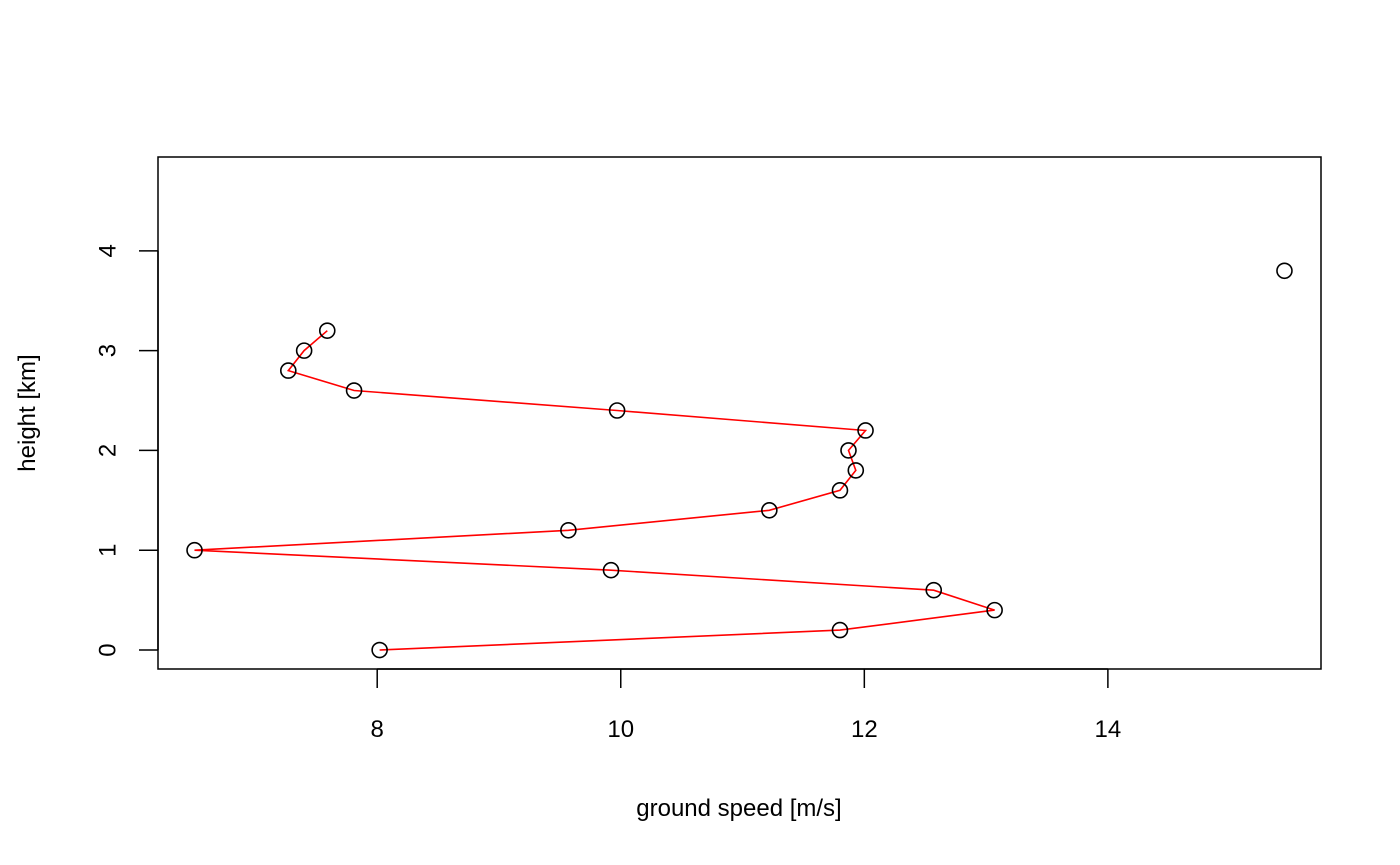  I want to click on y-axis: 0 1 2 3 4, so click(127, 450).